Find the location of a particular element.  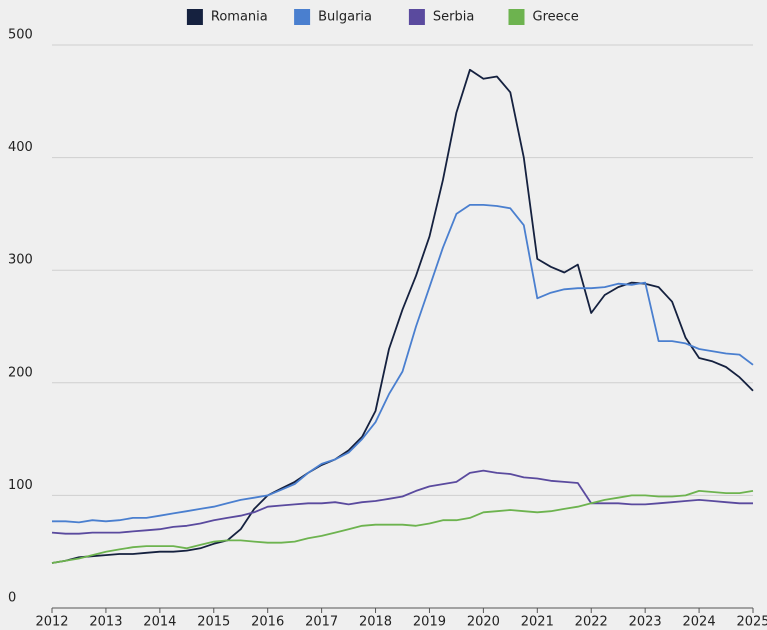

x-tick-label: 2023 is located at coordinates (645, 622).